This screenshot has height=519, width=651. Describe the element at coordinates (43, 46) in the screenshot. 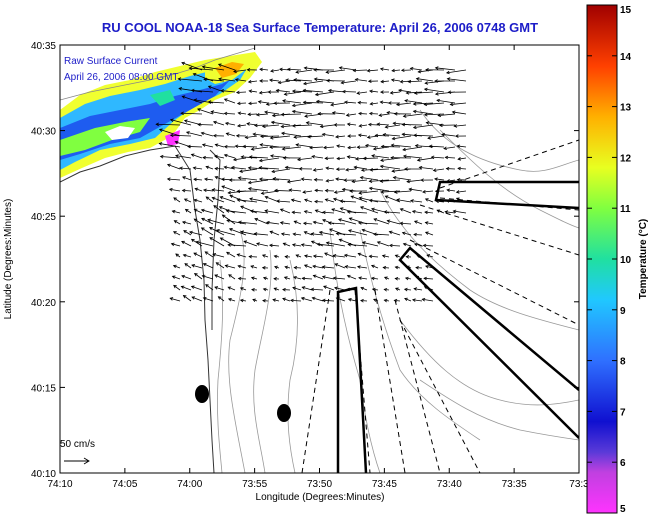

I see `y-tick-label: 40:35` at that location.